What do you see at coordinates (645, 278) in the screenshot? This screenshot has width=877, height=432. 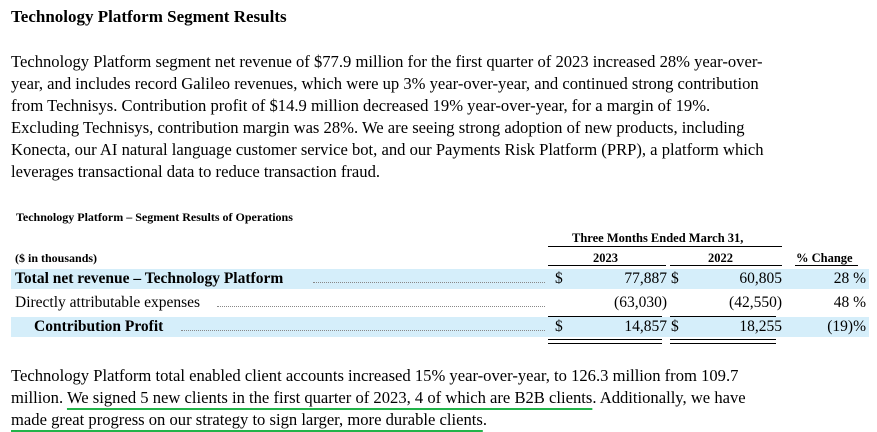 I see `value-2023: 77,887` at bounding box center [645, 278].